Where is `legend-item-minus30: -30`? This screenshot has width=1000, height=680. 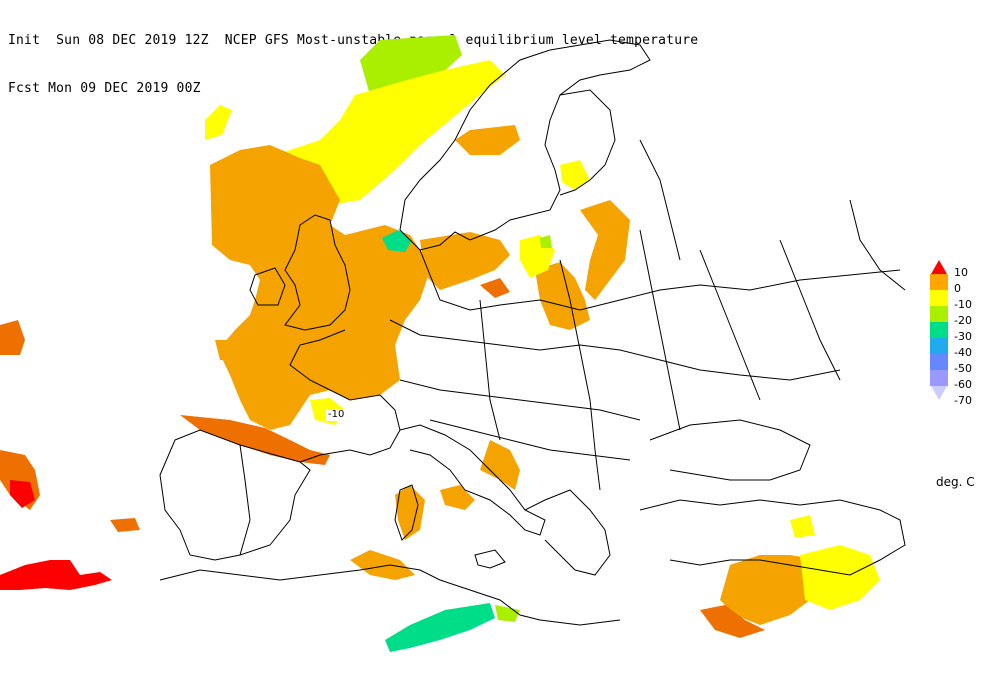 legend-item-minus30: -30 is located at coordinates (960, 332).